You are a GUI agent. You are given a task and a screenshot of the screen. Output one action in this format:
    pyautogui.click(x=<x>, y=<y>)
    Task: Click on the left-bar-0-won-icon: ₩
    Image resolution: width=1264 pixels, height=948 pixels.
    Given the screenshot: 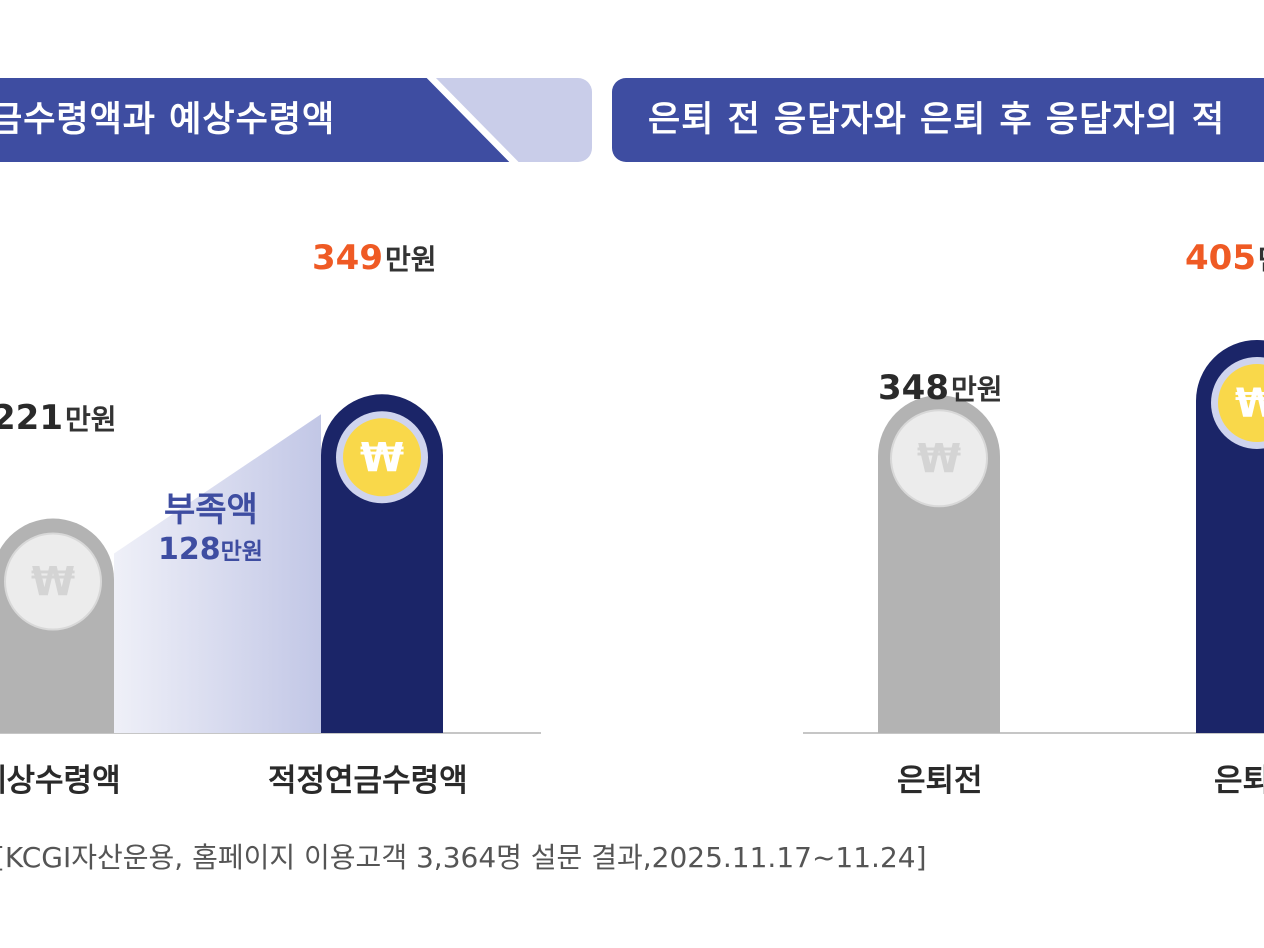 What is the action you would take?
    pyautogui.click(x=53, y=583)
    